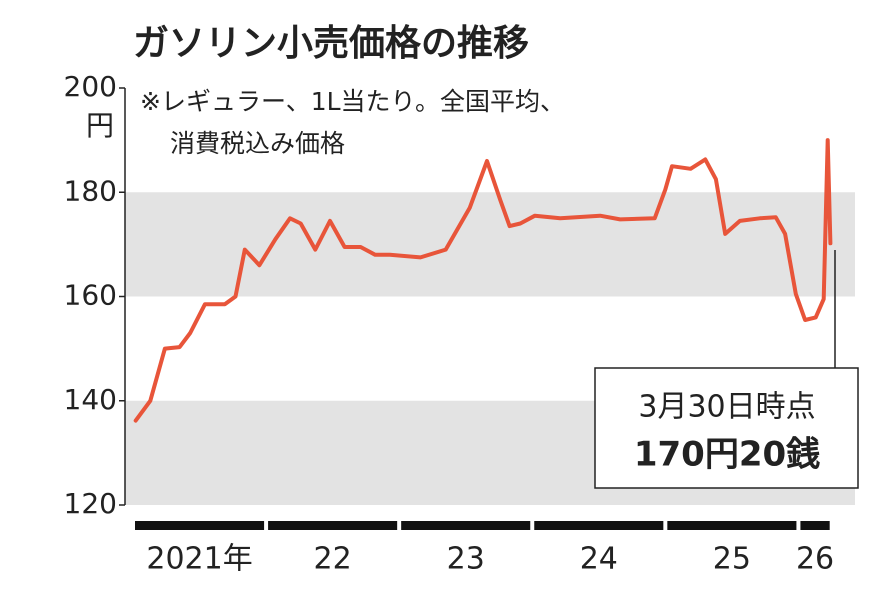  What do you see at coordinates (726, 428) in the screenshot?
I see `annotation-box` at bounding box center [726, 428].